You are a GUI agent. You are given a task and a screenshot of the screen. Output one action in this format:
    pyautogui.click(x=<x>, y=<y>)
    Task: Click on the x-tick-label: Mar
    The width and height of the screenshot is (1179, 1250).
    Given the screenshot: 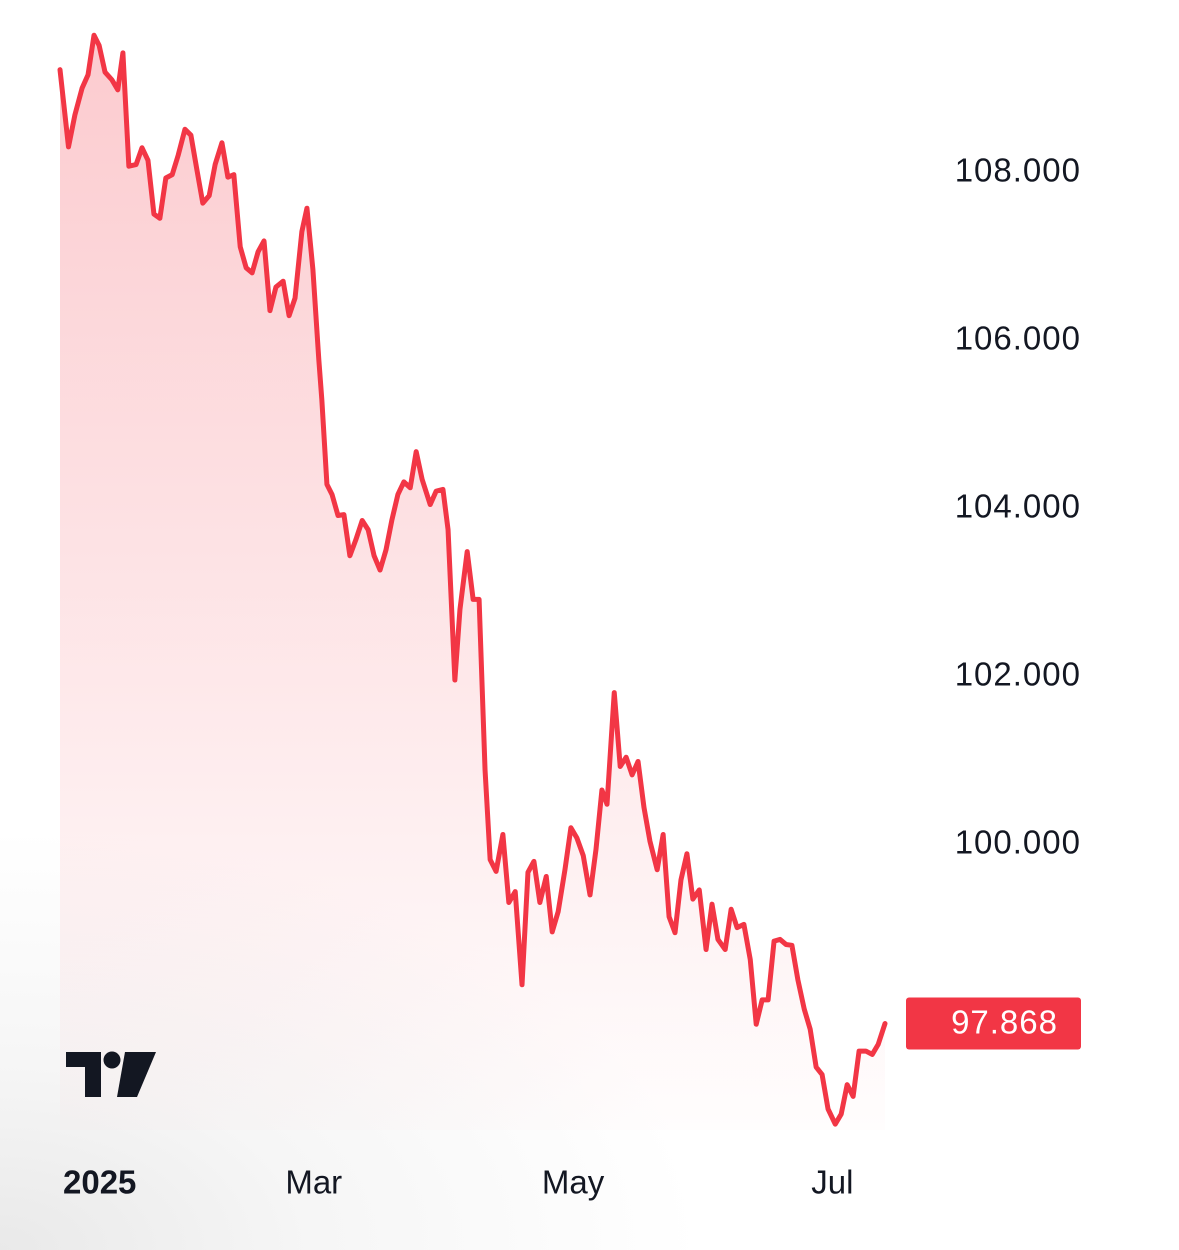 What is the action you would take?
    pyautogui.click(x=313, y=1182)
    